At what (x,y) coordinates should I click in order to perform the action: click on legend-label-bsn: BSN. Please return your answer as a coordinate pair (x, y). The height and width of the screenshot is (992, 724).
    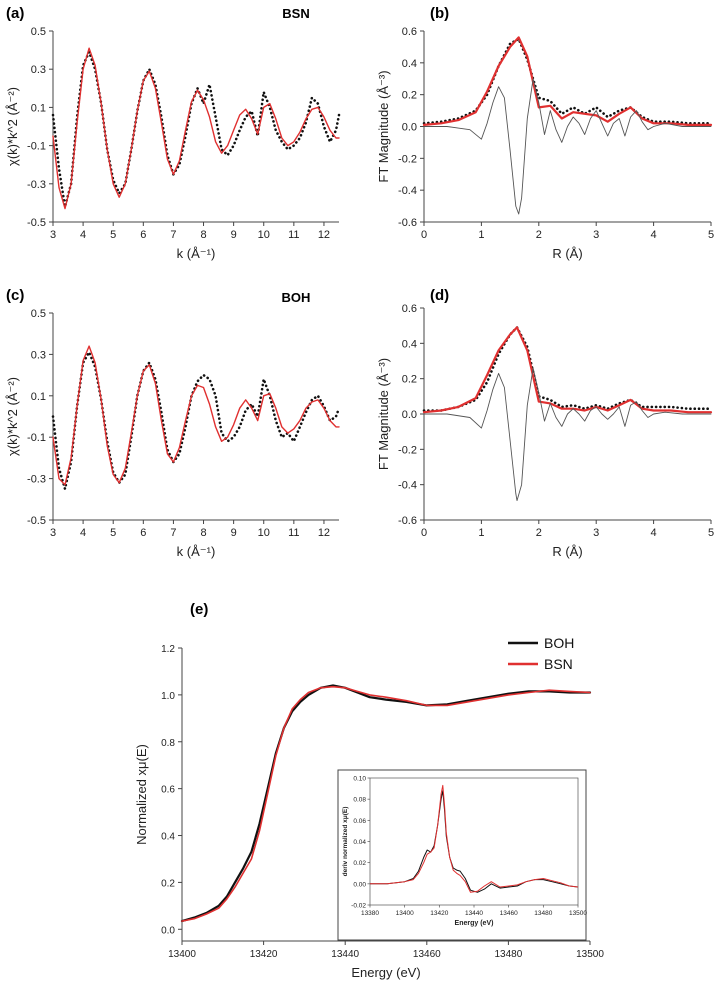
    Looking at the image, I should click on (558, 664).